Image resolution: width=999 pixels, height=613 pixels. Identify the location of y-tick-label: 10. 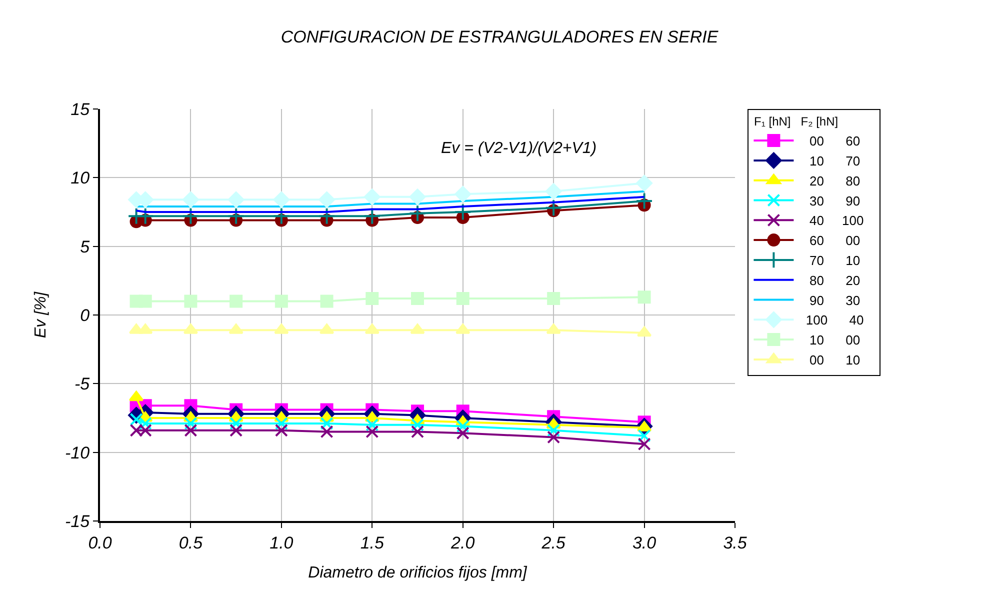
(80, 178).